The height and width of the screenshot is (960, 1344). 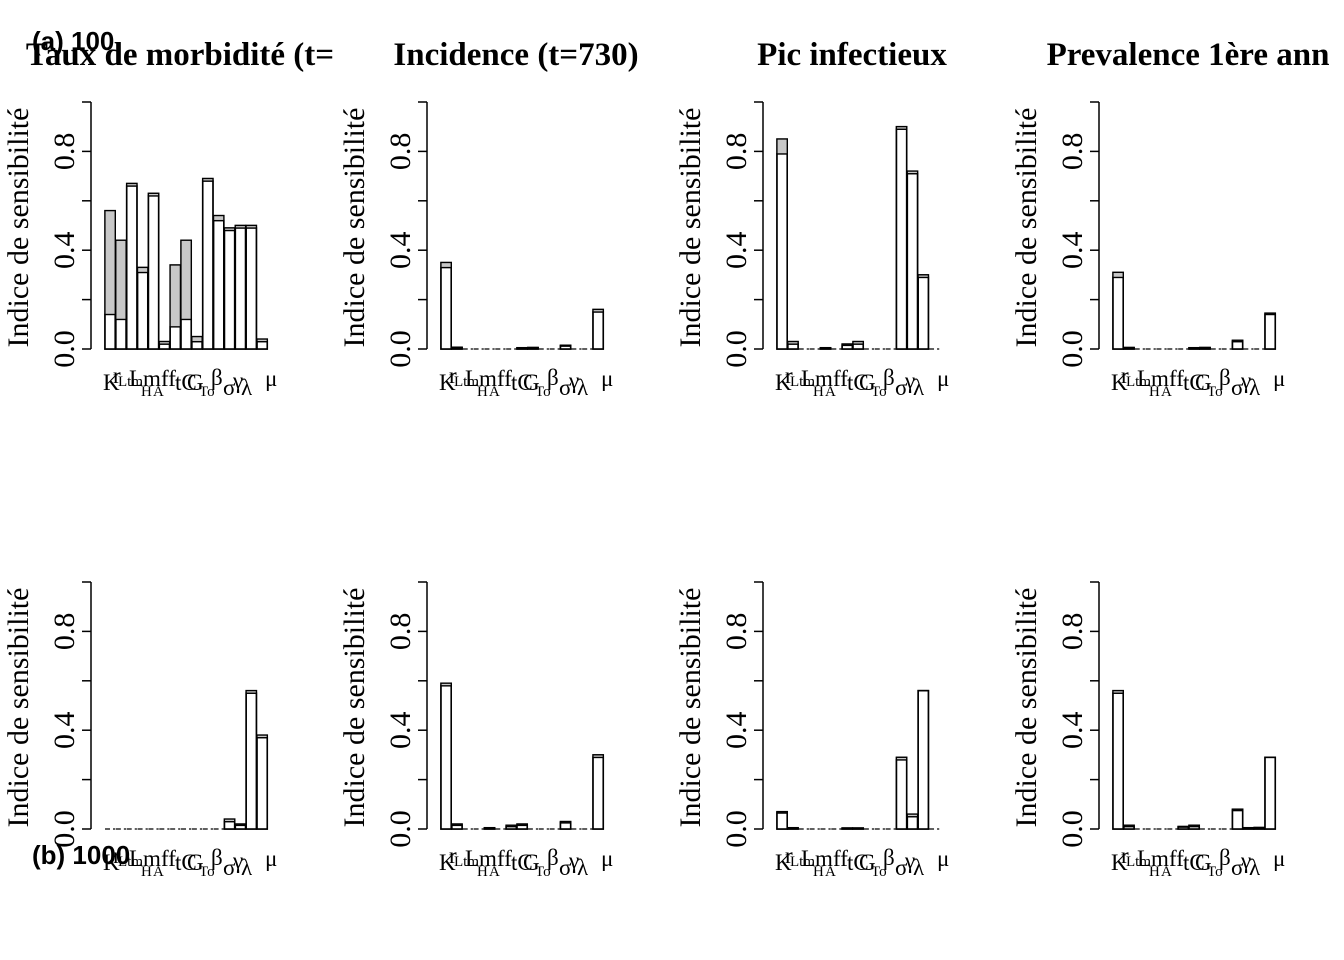 I want to click on panel-title: Prevalence 1ère ann, so click(x=1188, y=55).